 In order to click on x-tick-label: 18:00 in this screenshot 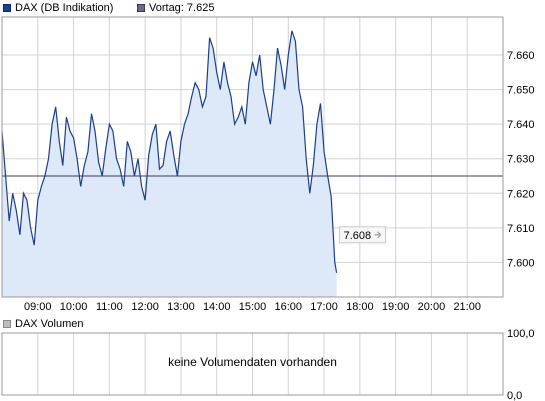, I will do `click(360, 307)`.